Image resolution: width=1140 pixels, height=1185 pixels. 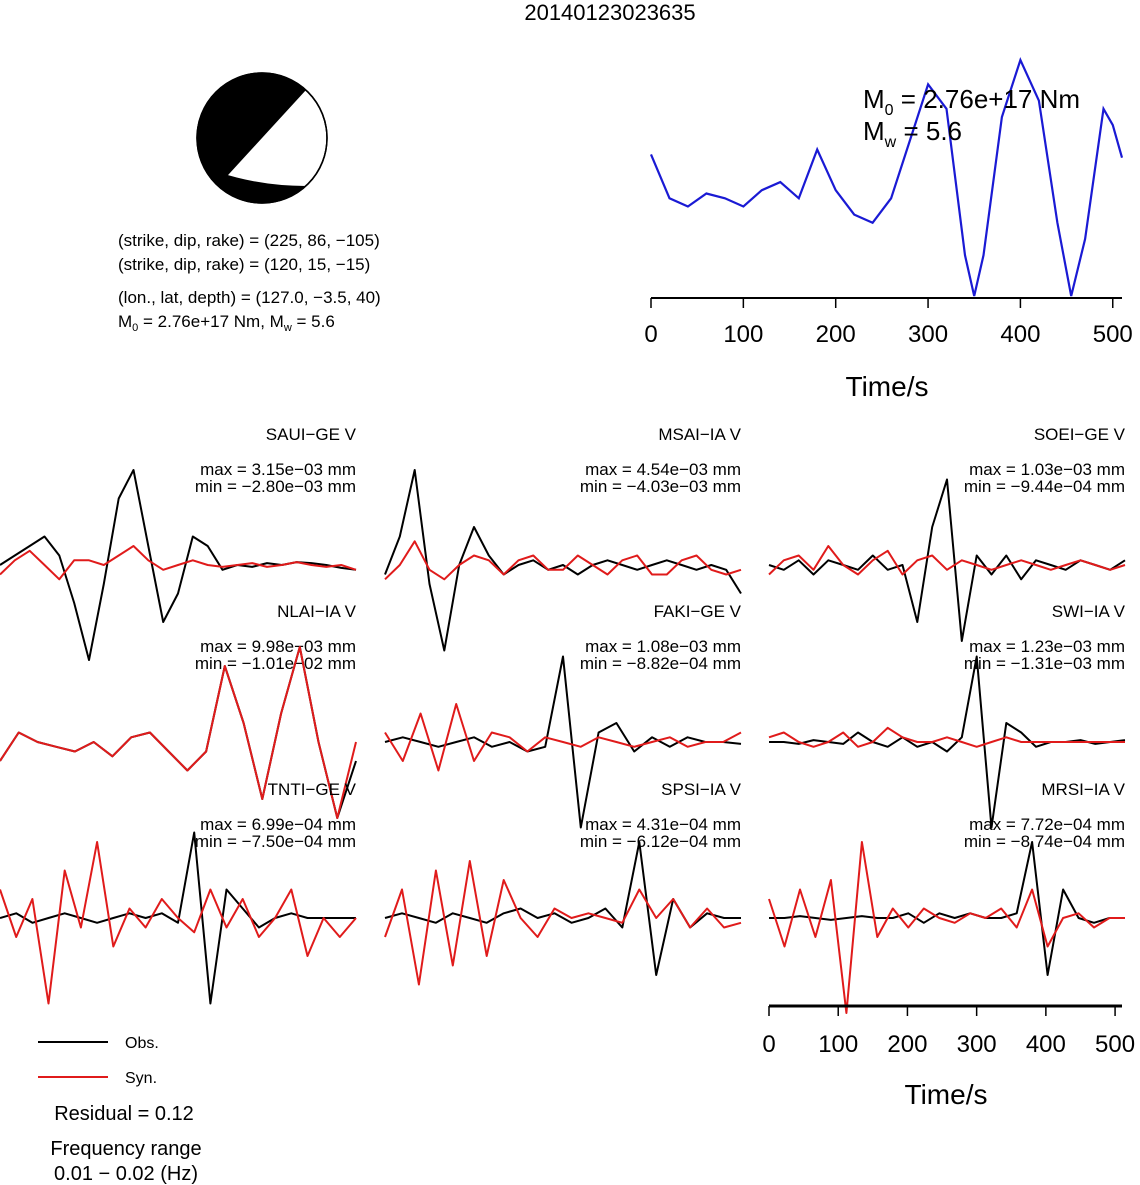 I want to click on traces-x-tick-label: 200, so click(x=907, y=1044).